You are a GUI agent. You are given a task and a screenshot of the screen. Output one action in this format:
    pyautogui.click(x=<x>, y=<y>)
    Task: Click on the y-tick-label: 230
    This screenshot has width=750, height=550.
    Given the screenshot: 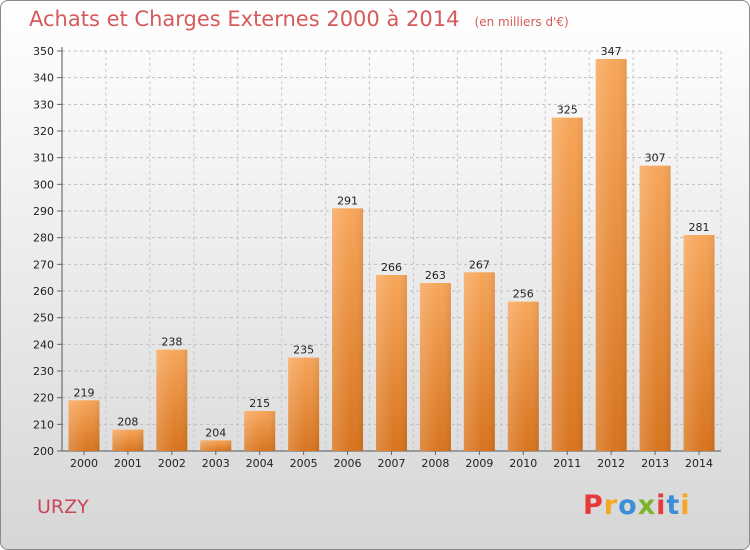 What is the action you would take?
    pyautogui.click(x=43, y=371)
    